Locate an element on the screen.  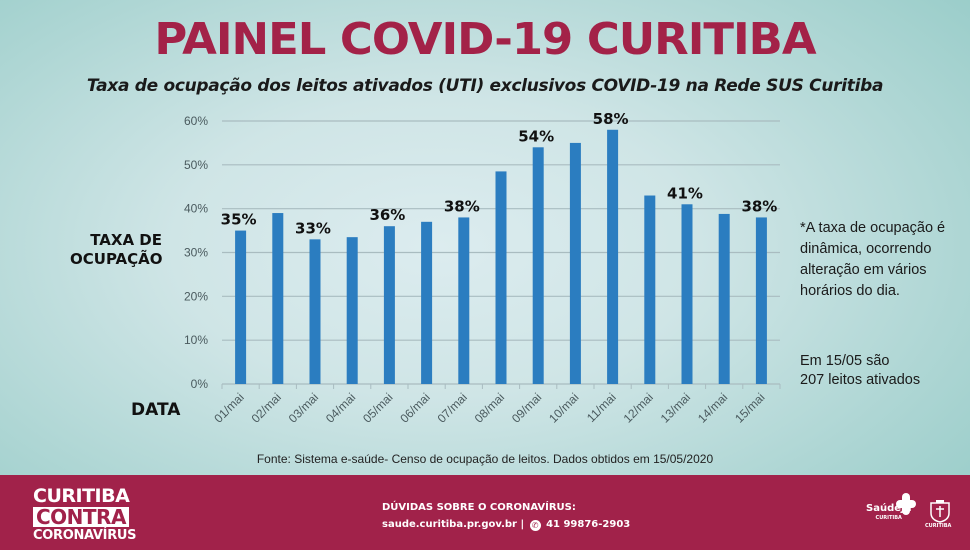
y-tick-label: 30% is located at coordinates (196, 253).